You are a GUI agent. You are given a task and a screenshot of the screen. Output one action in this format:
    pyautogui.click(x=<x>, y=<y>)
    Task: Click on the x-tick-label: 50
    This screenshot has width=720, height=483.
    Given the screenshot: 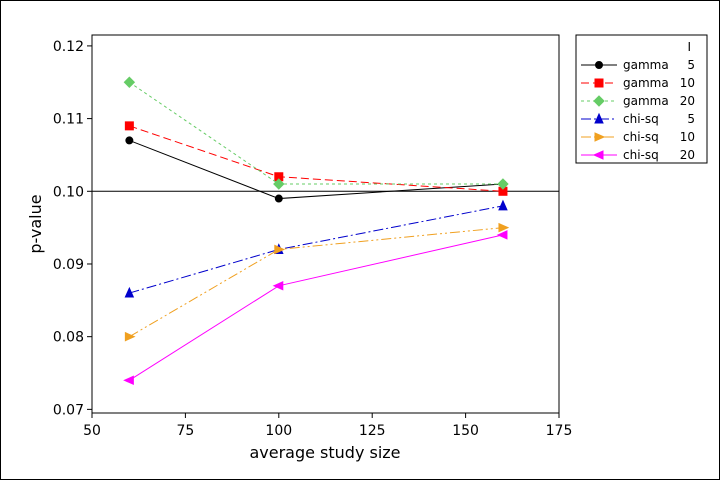 What is the action you would take?
    pyautogui.click(x=92, y=431)
    